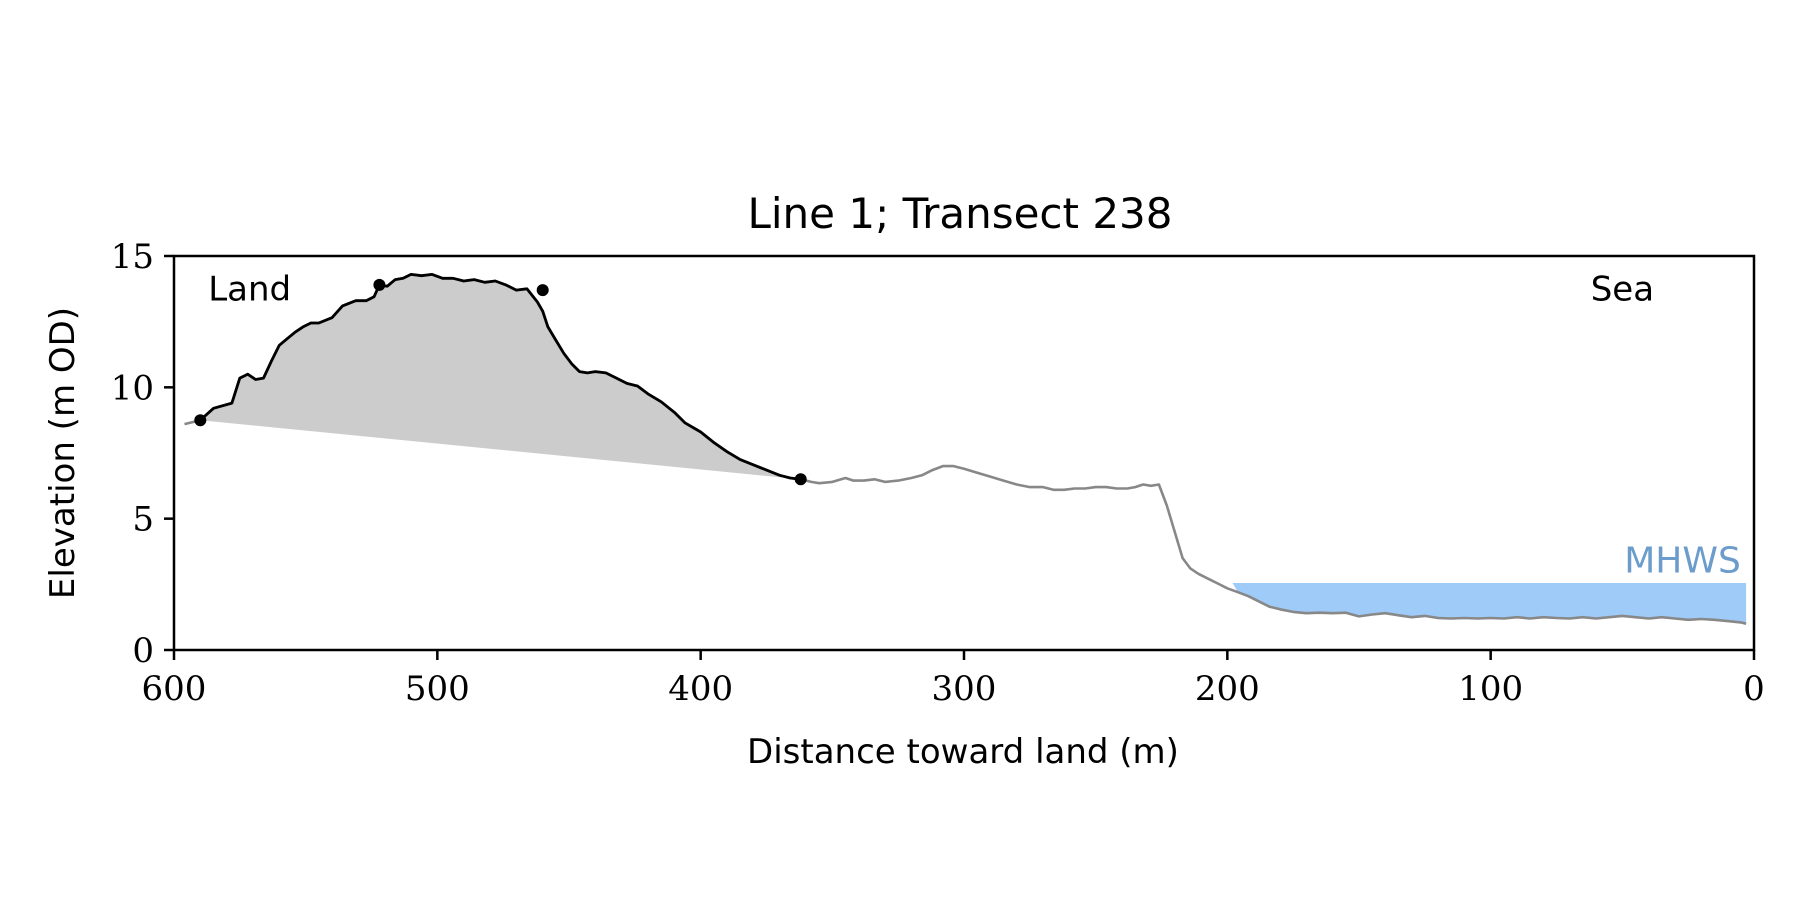  I want to click on annotation-sea: Sea, so click(1622, 290).